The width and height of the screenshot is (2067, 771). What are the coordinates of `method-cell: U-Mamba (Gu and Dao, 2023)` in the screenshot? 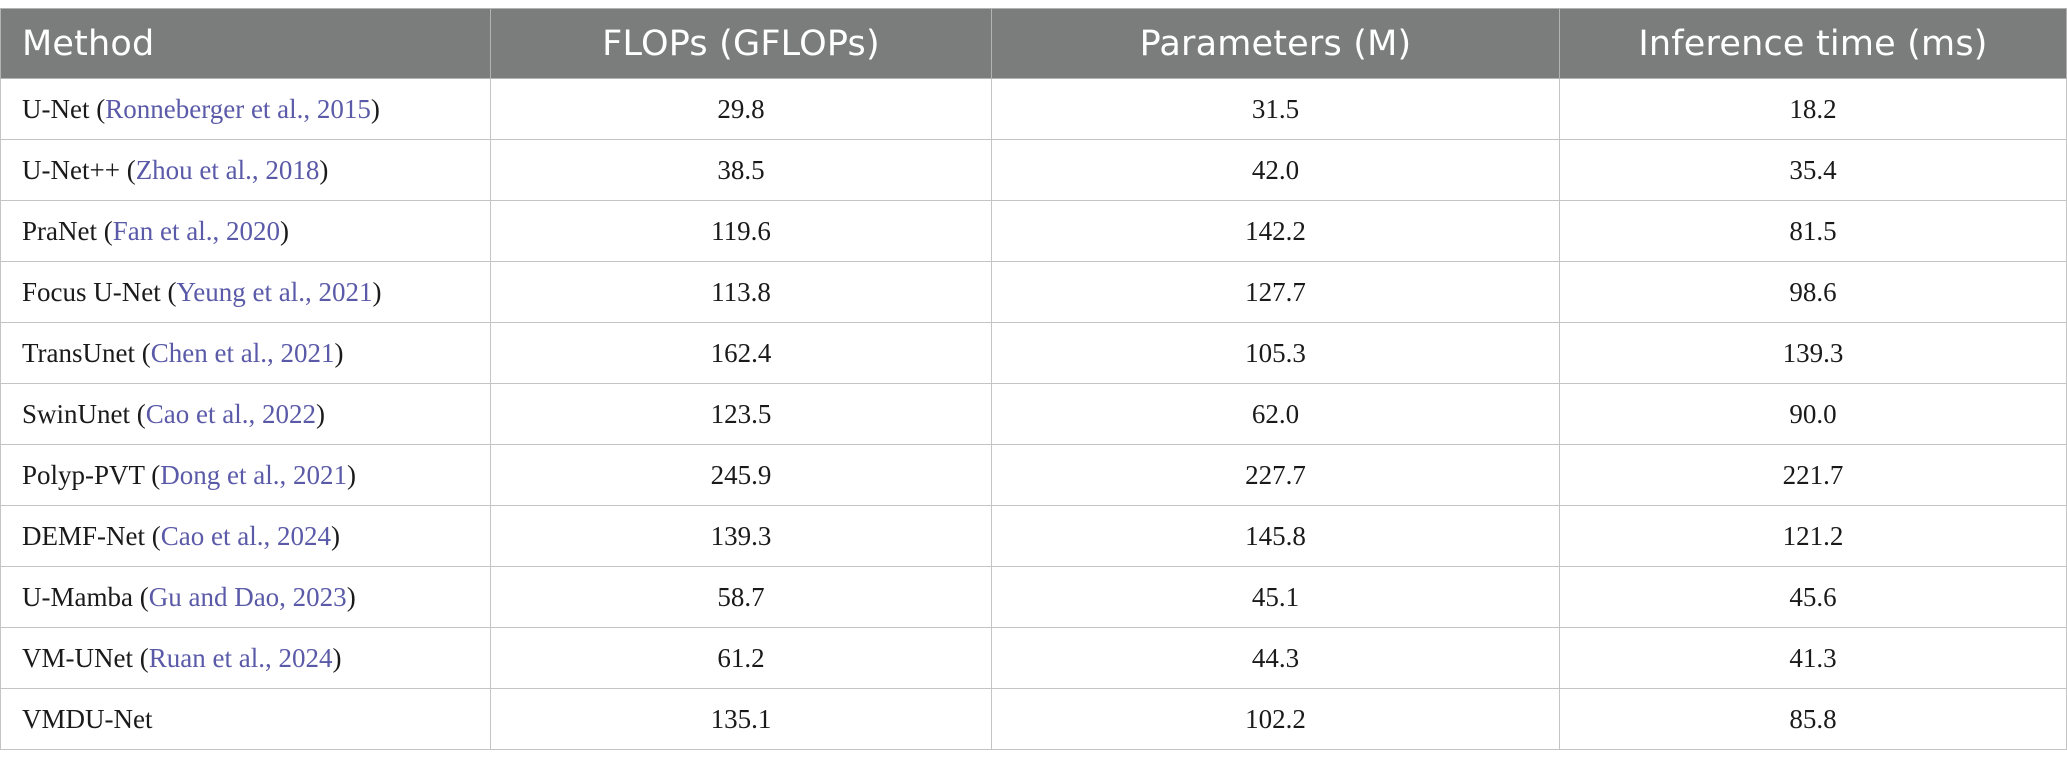 It's located at (245, 597).